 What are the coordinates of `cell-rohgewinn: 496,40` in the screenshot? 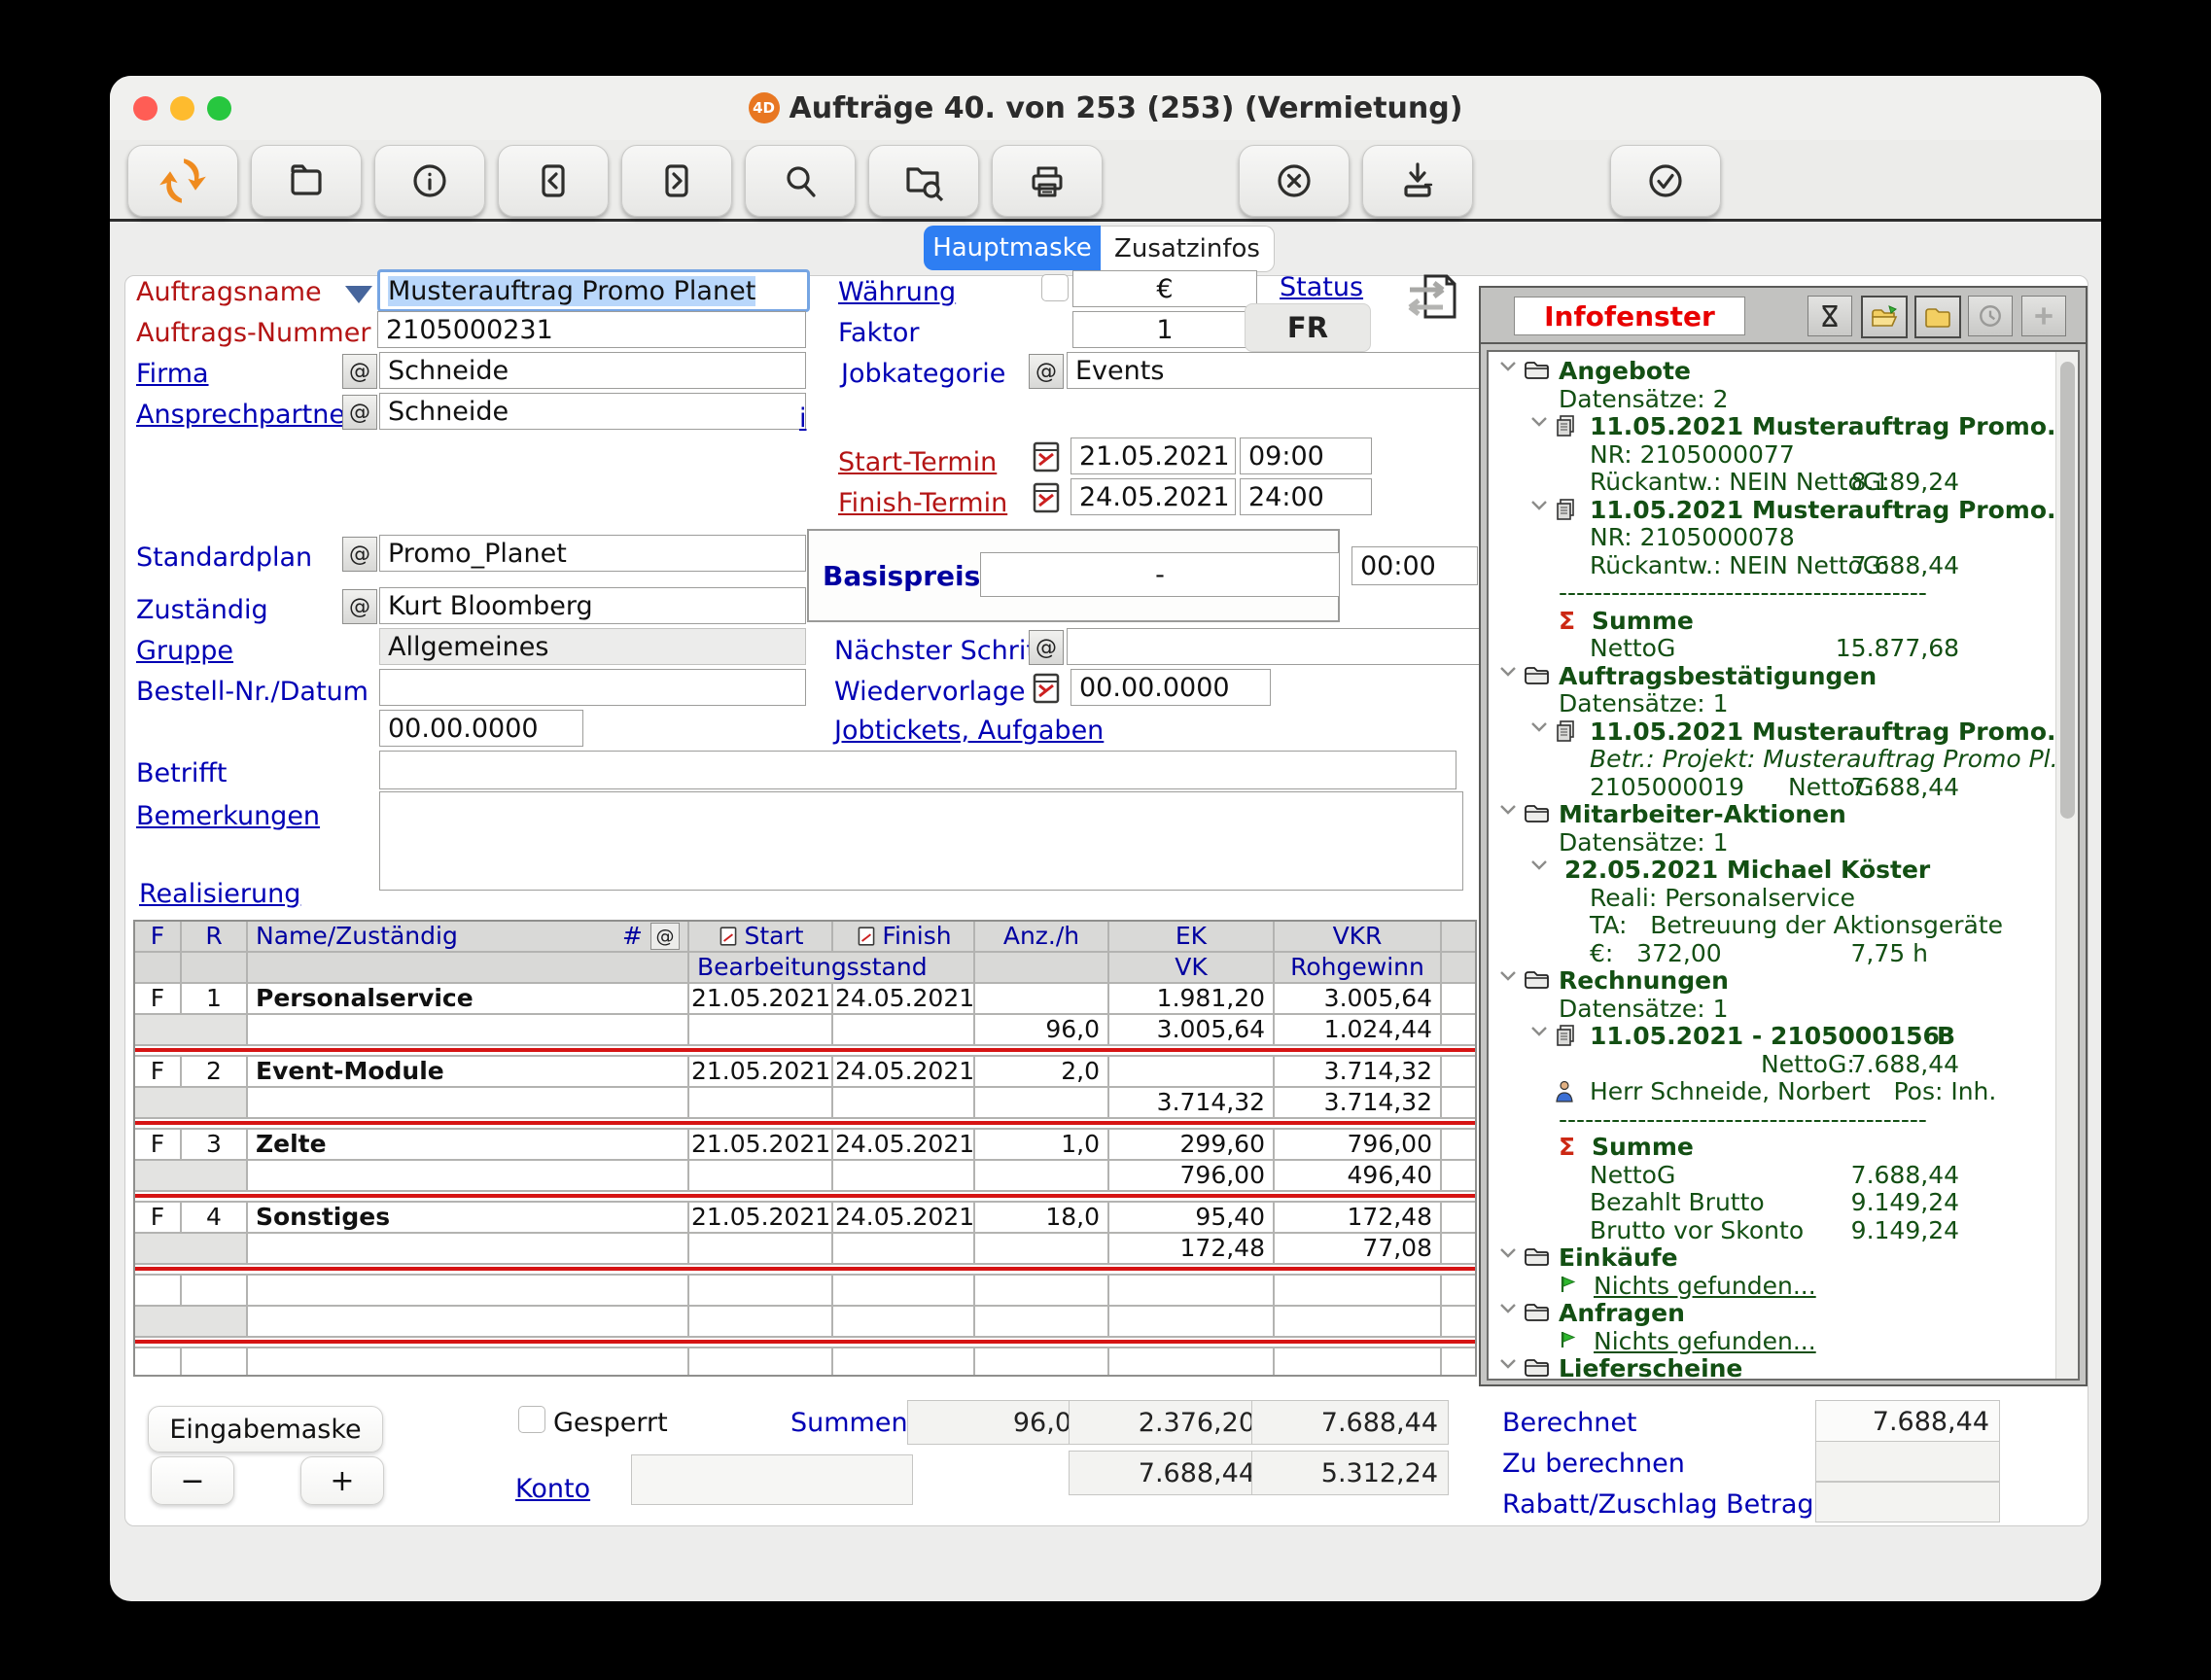 It's located at (1357, 1175).